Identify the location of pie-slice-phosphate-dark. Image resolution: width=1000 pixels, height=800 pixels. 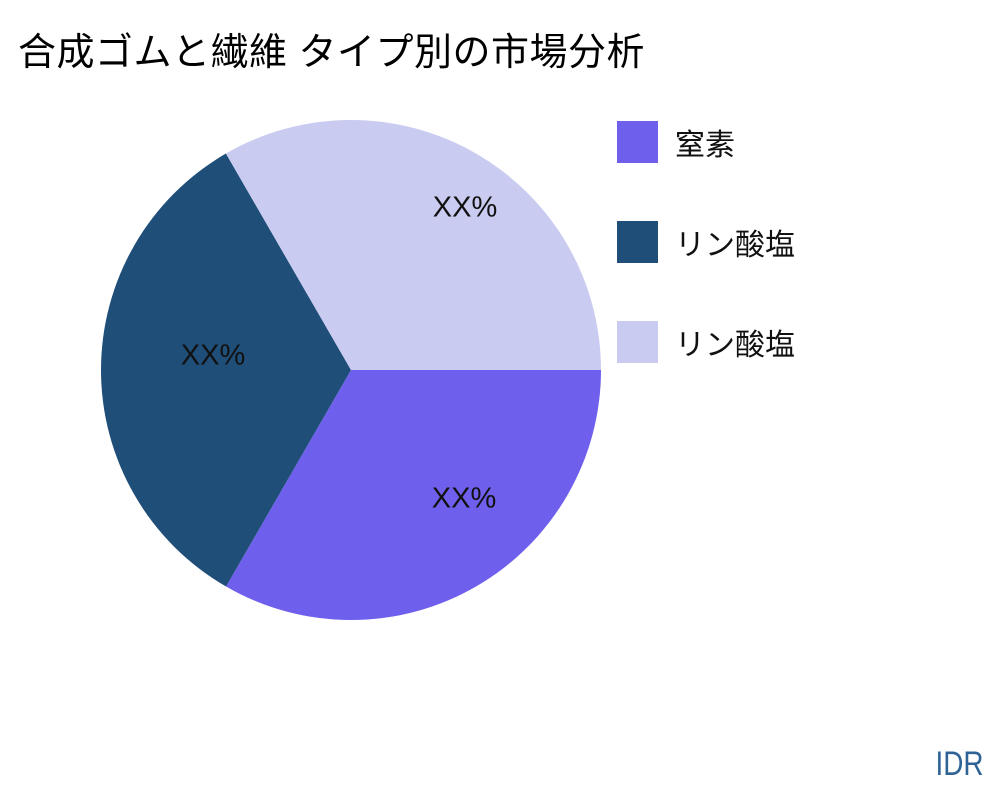
(225, 370).